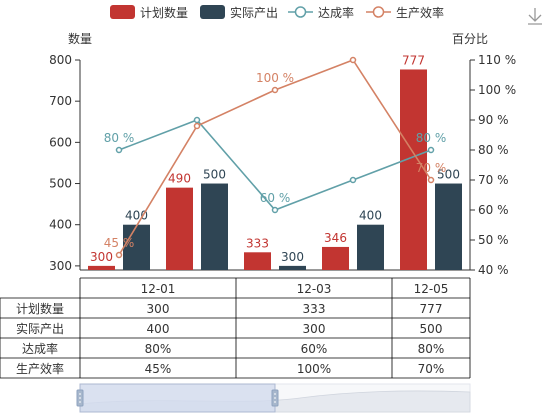 The height and width of the screenshot is (420, 550). Describe the element at coordinates (314, 349) in the screenshot. I see `table-cell-3-2: 60%` at that location.